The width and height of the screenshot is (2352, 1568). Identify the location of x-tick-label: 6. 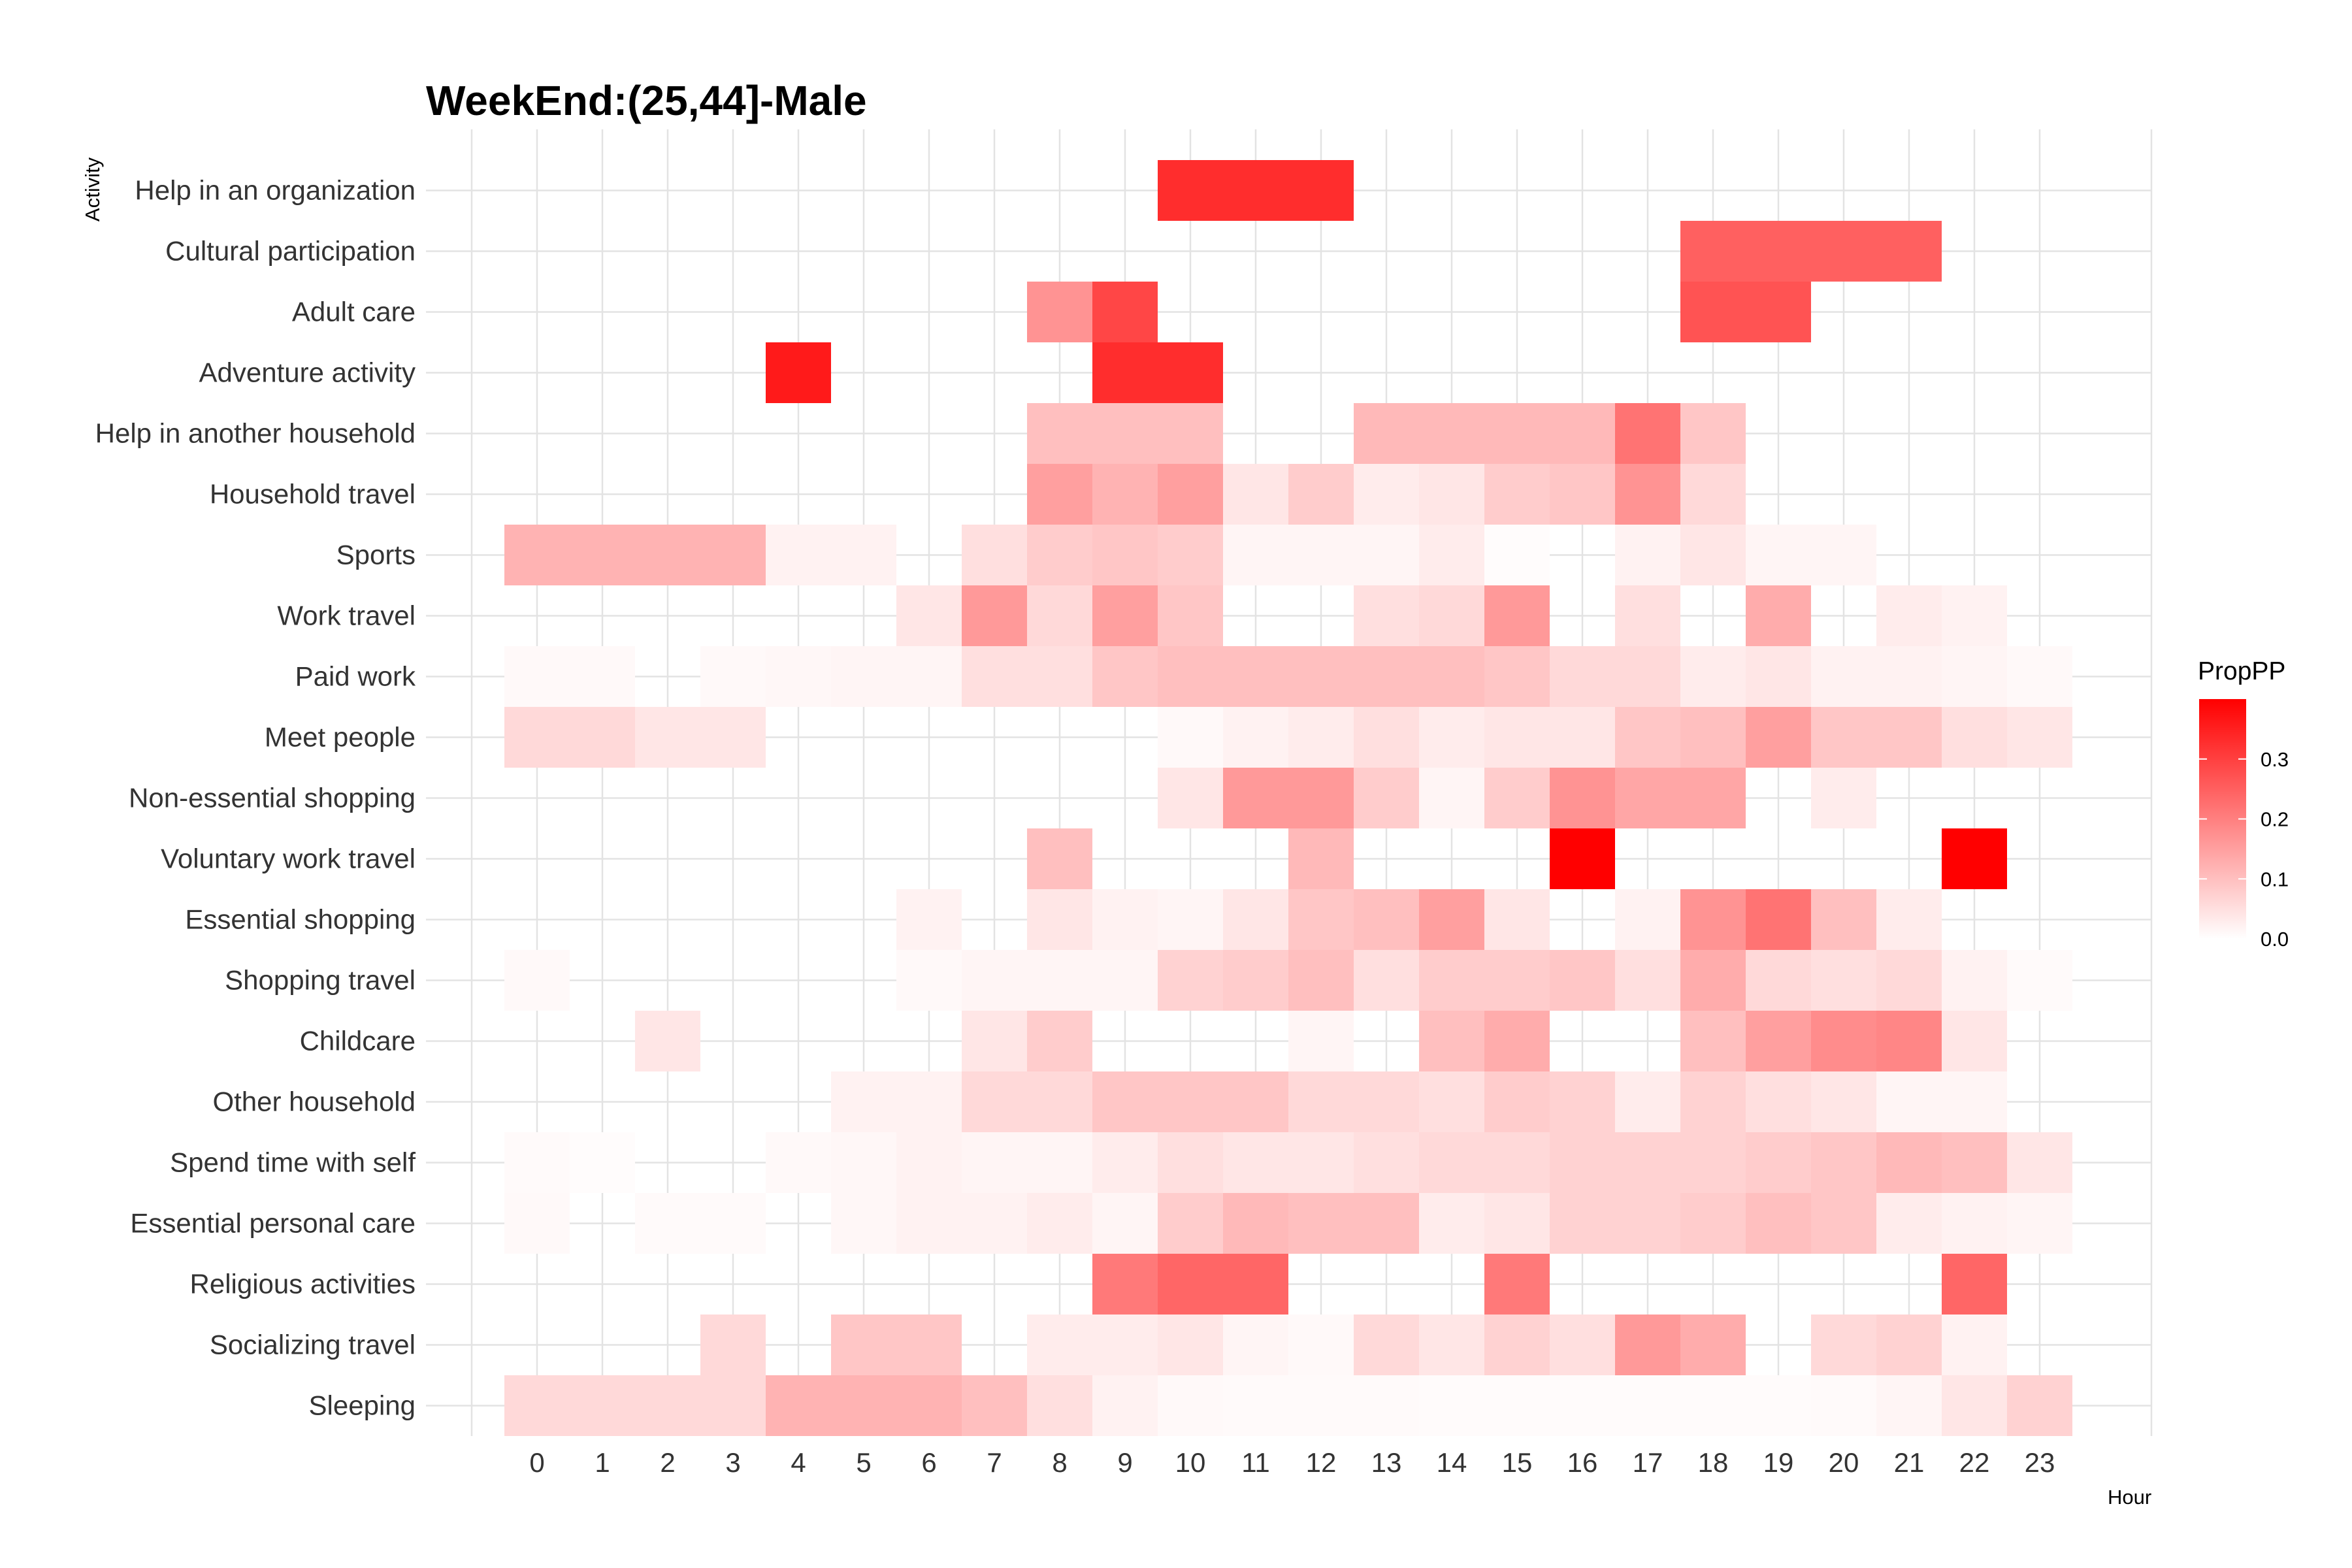
(928, 1462).